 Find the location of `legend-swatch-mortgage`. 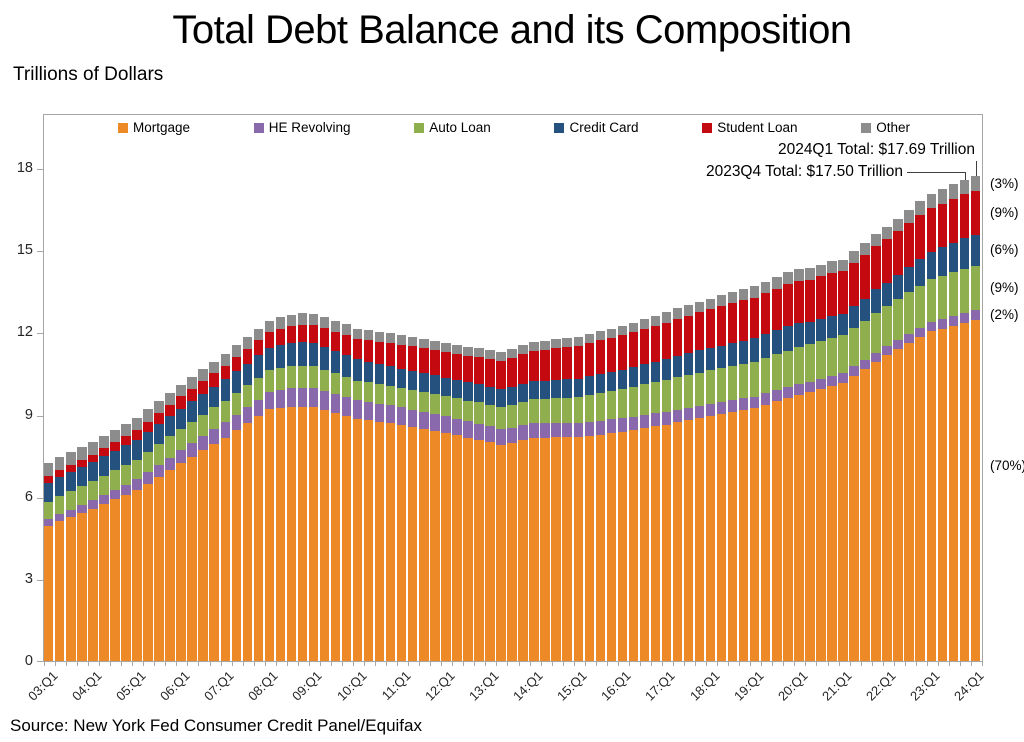

legend-swatch-mortgage is located at coordinates (123, 127).